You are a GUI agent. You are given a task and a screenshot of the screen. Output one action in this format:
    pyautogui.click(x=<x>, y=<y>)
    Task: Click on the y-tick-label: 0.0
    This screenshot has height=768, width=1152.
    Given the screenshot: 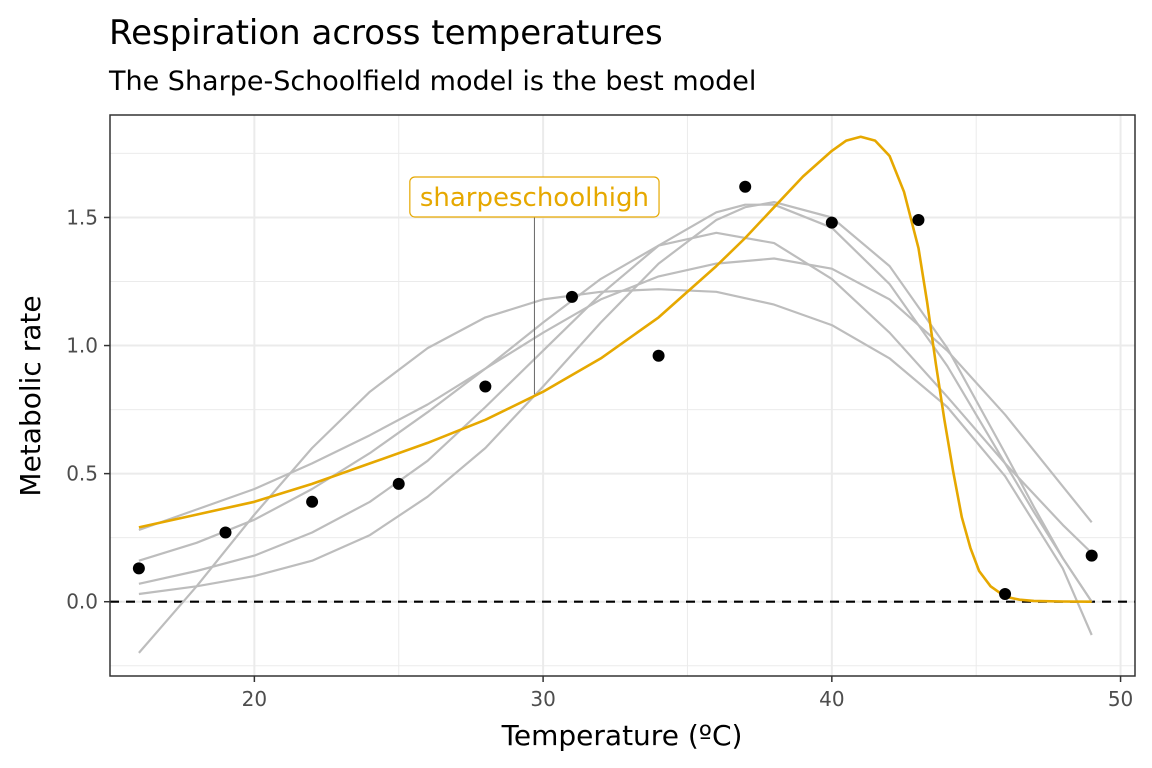 What is the action you would take?
    pyautogui.click(x=82, y=602)
    